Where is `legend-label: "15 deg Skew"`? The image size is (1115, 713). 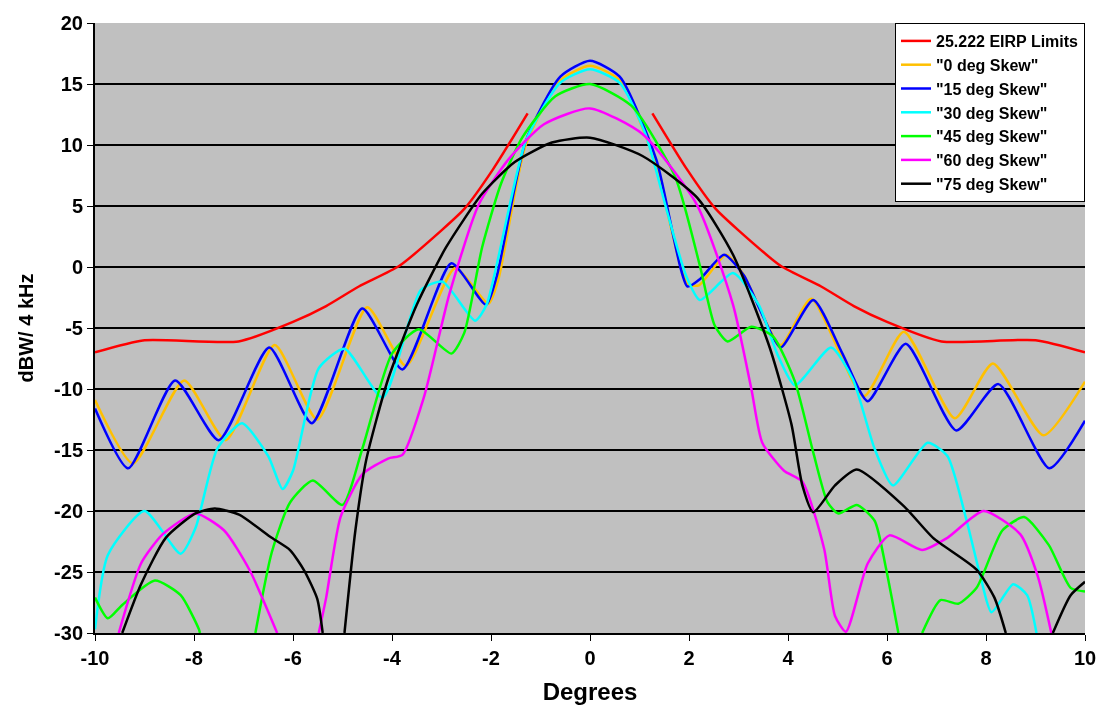 legend-label: "15 deg Skew" is located at coordinates (992, 89).